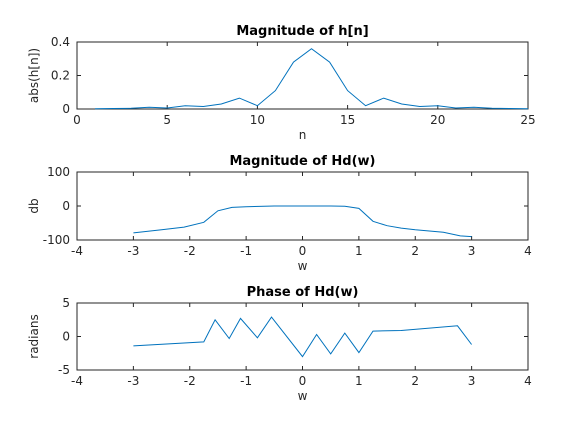 Image resolution: width=583 pixels, height=437 pixels. Describe the element at coordinates (58, 172) in the screenshot. I see `y-tick-label: 100` at that location.